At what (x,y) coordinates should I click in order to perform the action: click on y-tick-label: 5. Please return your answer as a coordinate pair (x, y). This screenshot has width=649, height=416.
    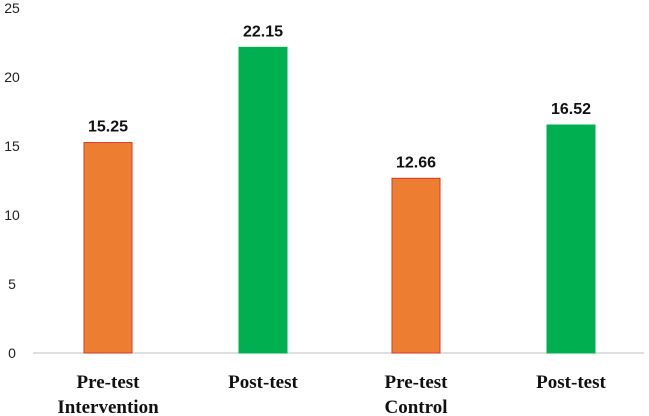
    Looking at the image, I should click on (12, 284).